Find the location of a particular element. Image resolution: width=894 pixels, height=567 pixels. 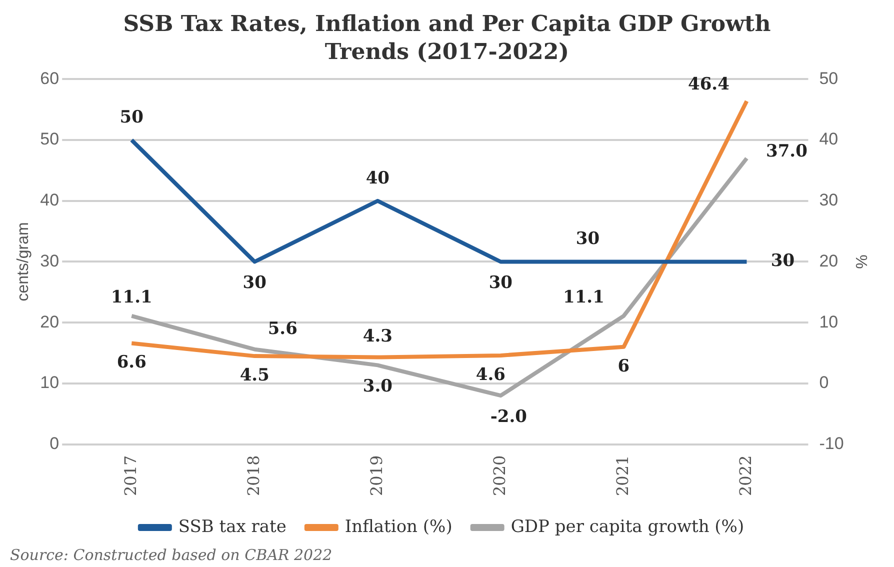

data-label: 5.6 is located at coordinates (283, 328).